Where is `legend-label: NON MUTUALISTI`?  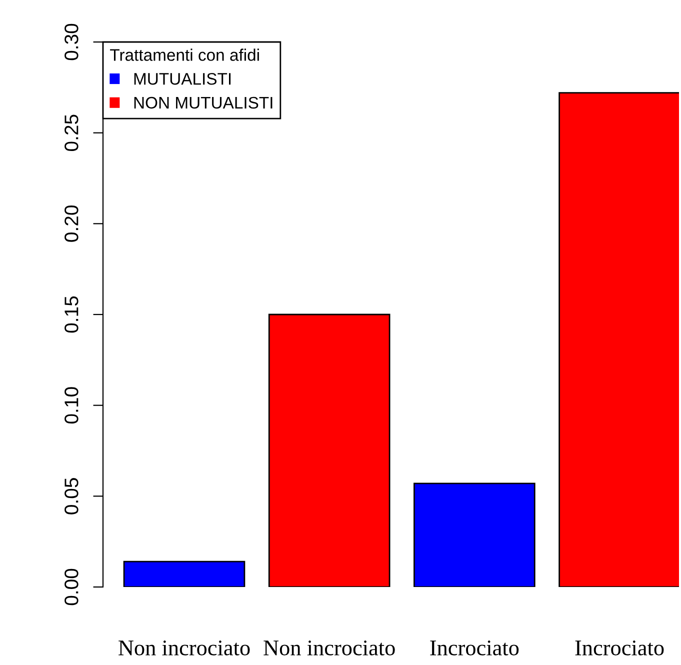
legend-label: NON MUTUALISTI is located at coordinates (203, 102).